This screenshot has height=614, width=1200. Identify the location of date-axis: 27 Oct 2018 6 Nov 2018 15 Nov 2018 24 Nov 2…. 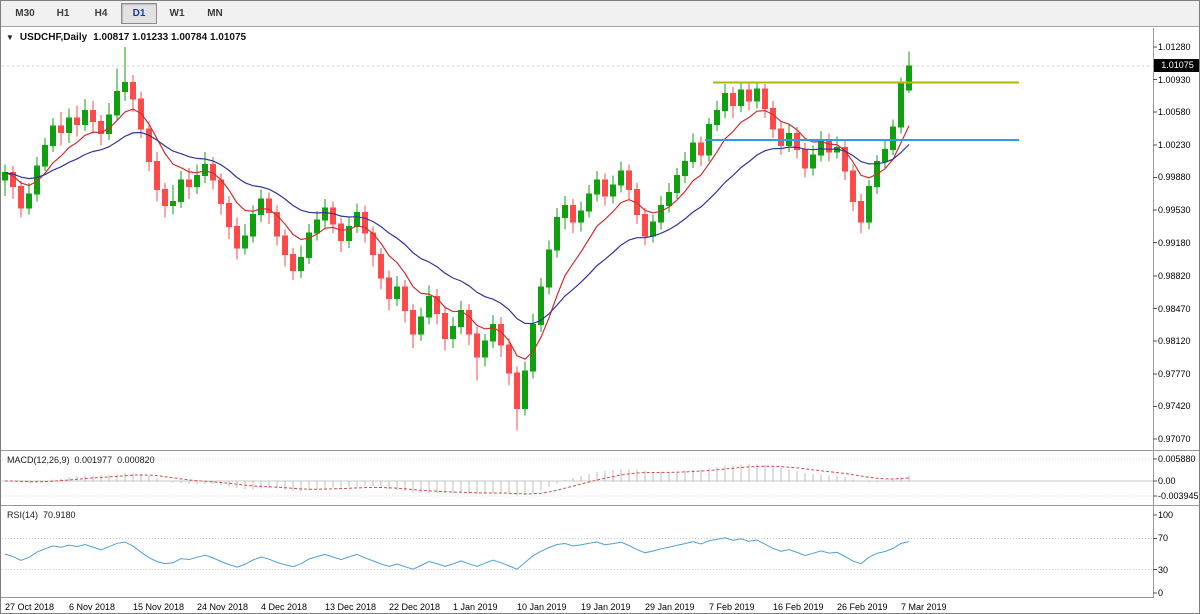
(577, 605).